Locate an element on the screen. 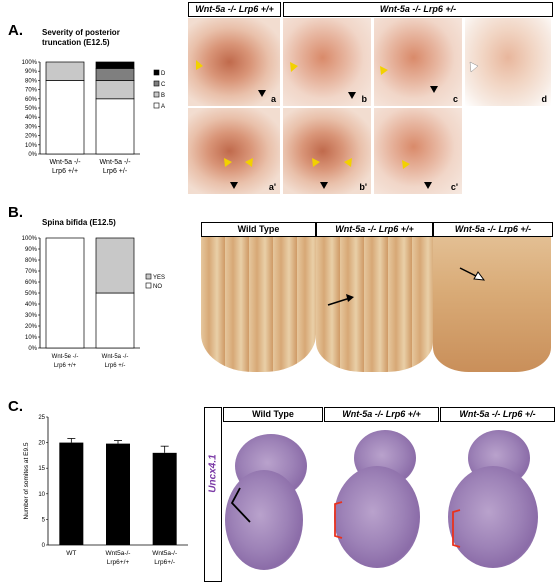 This screenshot has height=588, width=560. chart-a-ytick-label: 70% is located at coordinates (31, 91).